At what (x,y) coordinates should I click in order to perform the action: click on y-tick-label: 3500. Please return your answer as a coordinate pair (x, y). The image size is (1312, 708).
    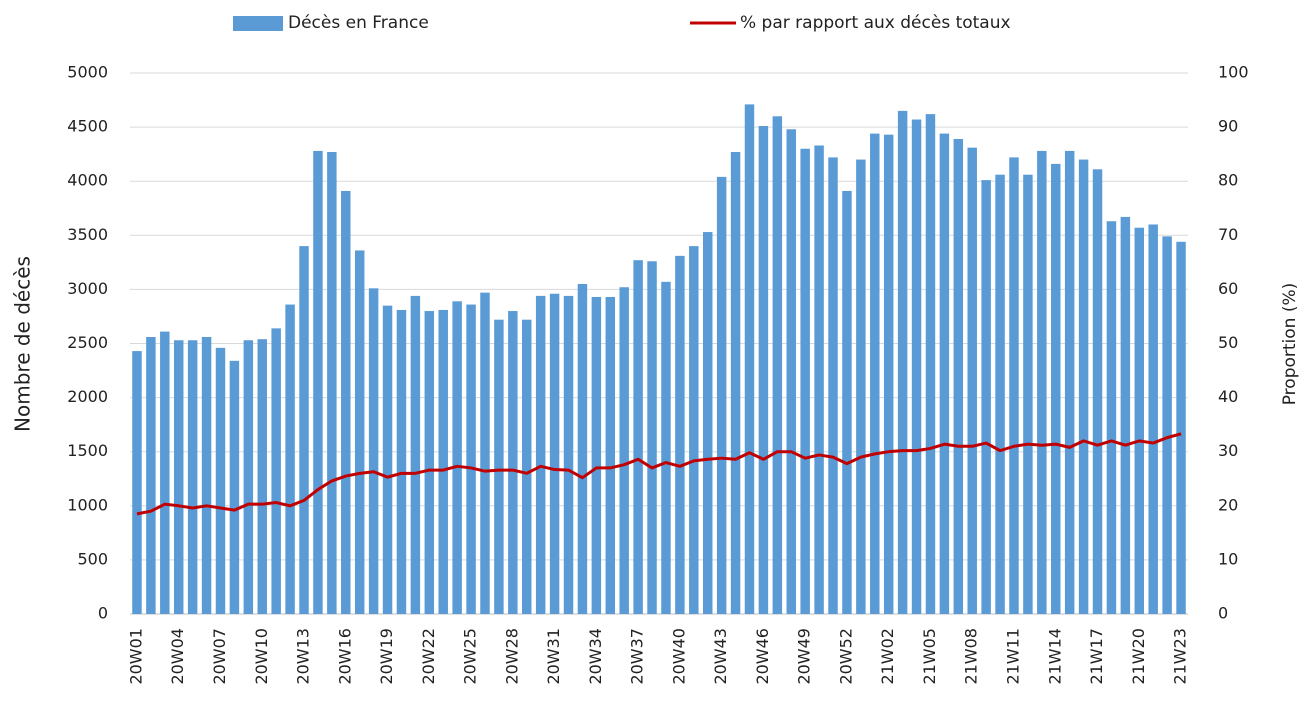
    Looking at the image, I should click on (87, 234).